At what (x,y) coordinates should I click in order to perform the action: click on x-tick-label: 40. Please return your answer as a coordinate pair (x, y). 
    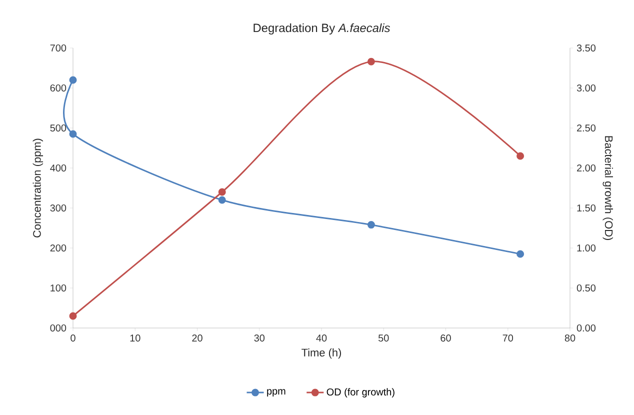
    Looking at the image, I should click on (321, 338).